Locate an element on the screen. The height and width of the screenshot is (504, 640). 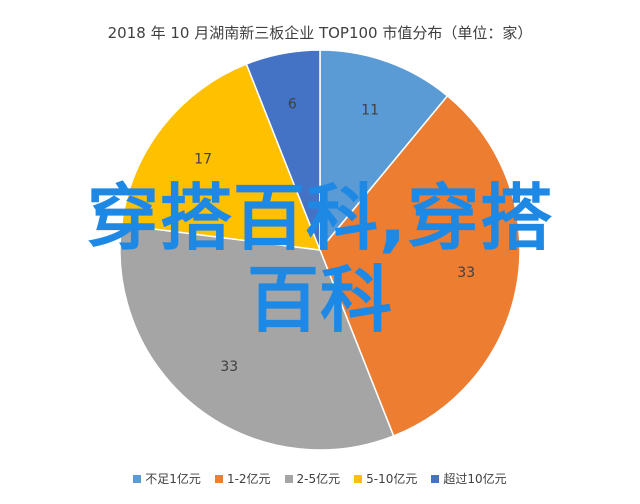
legend-label-5: 超过10亿元 is located at coordinates (475, 479).